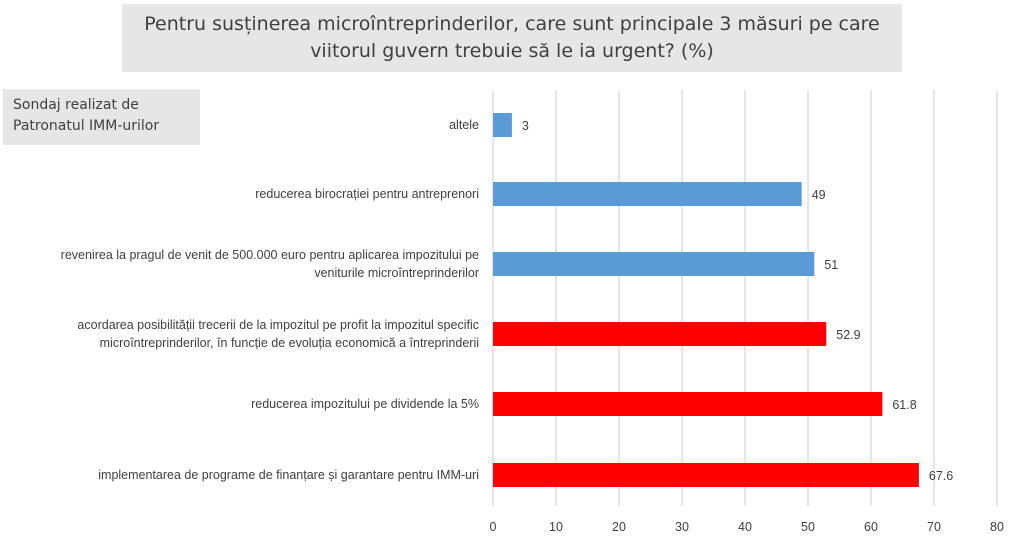 The width and height of the screenshot is (1024, 549). I want to click on category-label: altele, so click(464, 125).